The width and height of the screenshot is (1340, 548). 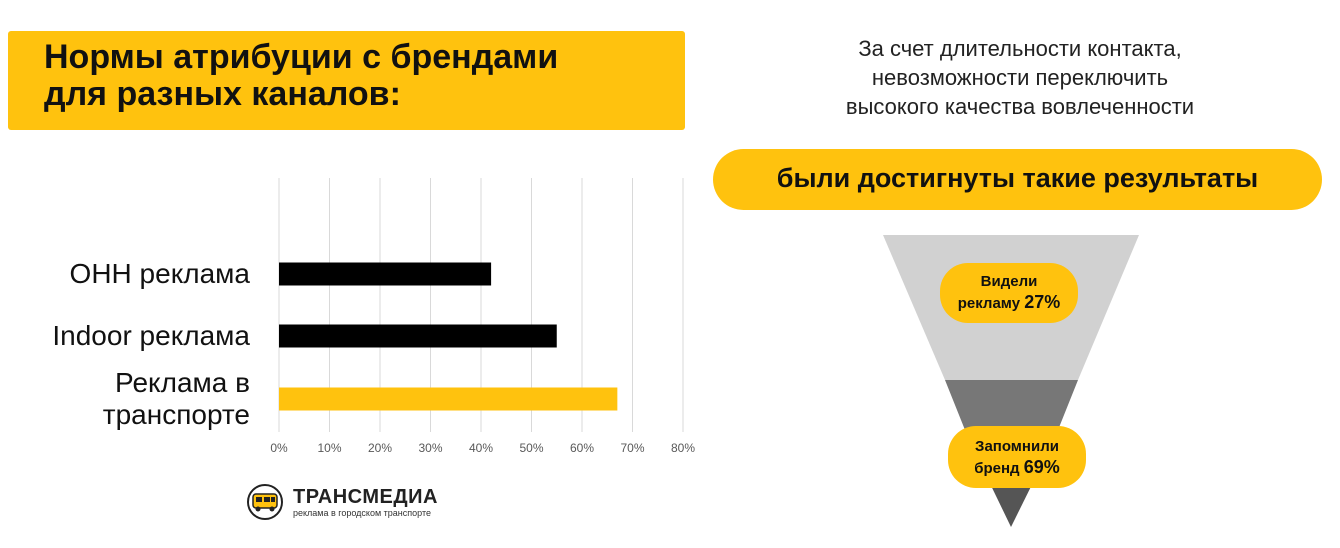 I want to click on results-pill: были достигнуты такие результаты, so click(x=1017, y=179).